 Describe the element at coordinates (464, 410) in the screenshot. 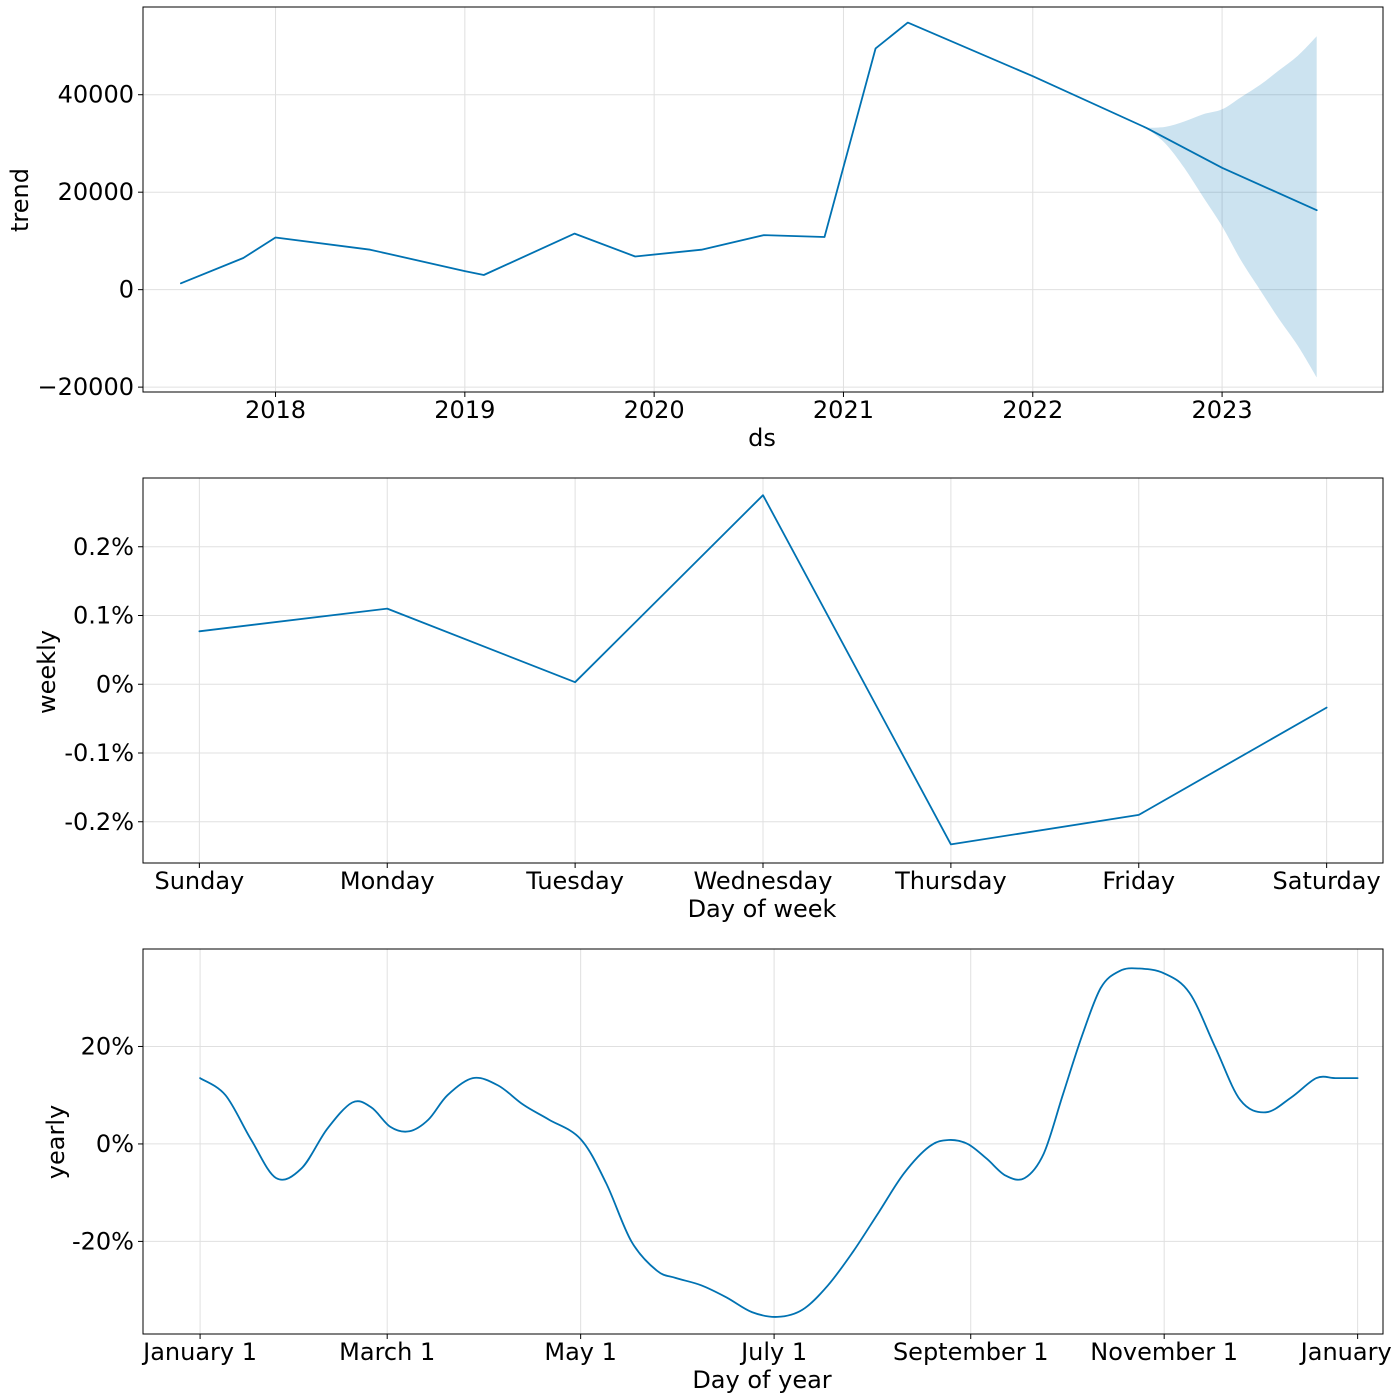

I see `trend-xtick-label: 2019` at that location.